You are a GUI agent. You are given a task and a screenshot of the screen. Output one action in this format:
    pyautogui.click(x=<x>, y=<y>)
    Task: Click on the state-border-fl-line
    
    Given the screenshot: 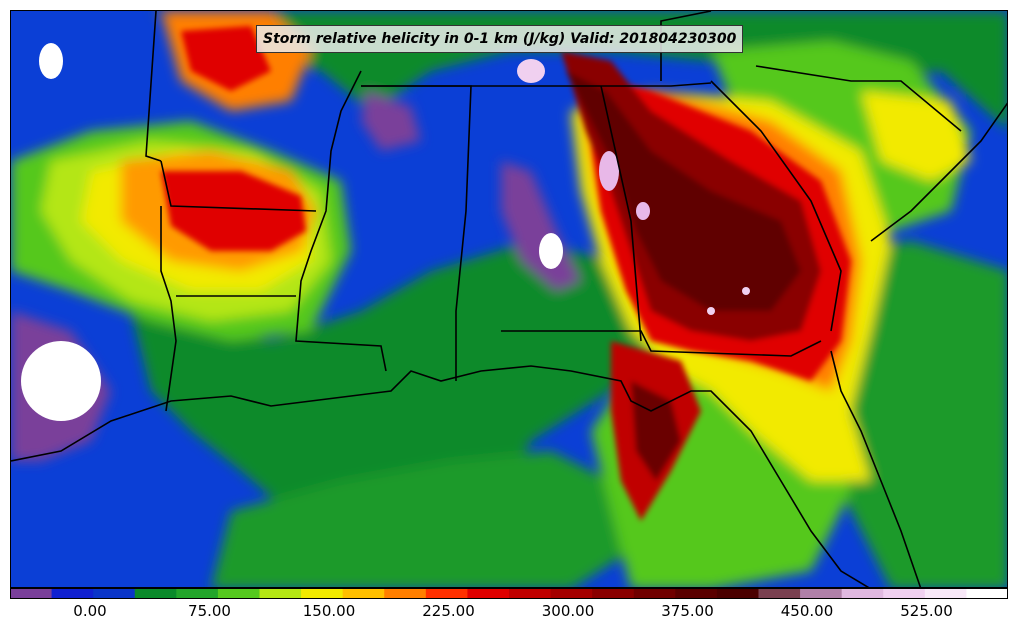 What is the action you would take?
    pyautogui.click(x=661, y=343)
    